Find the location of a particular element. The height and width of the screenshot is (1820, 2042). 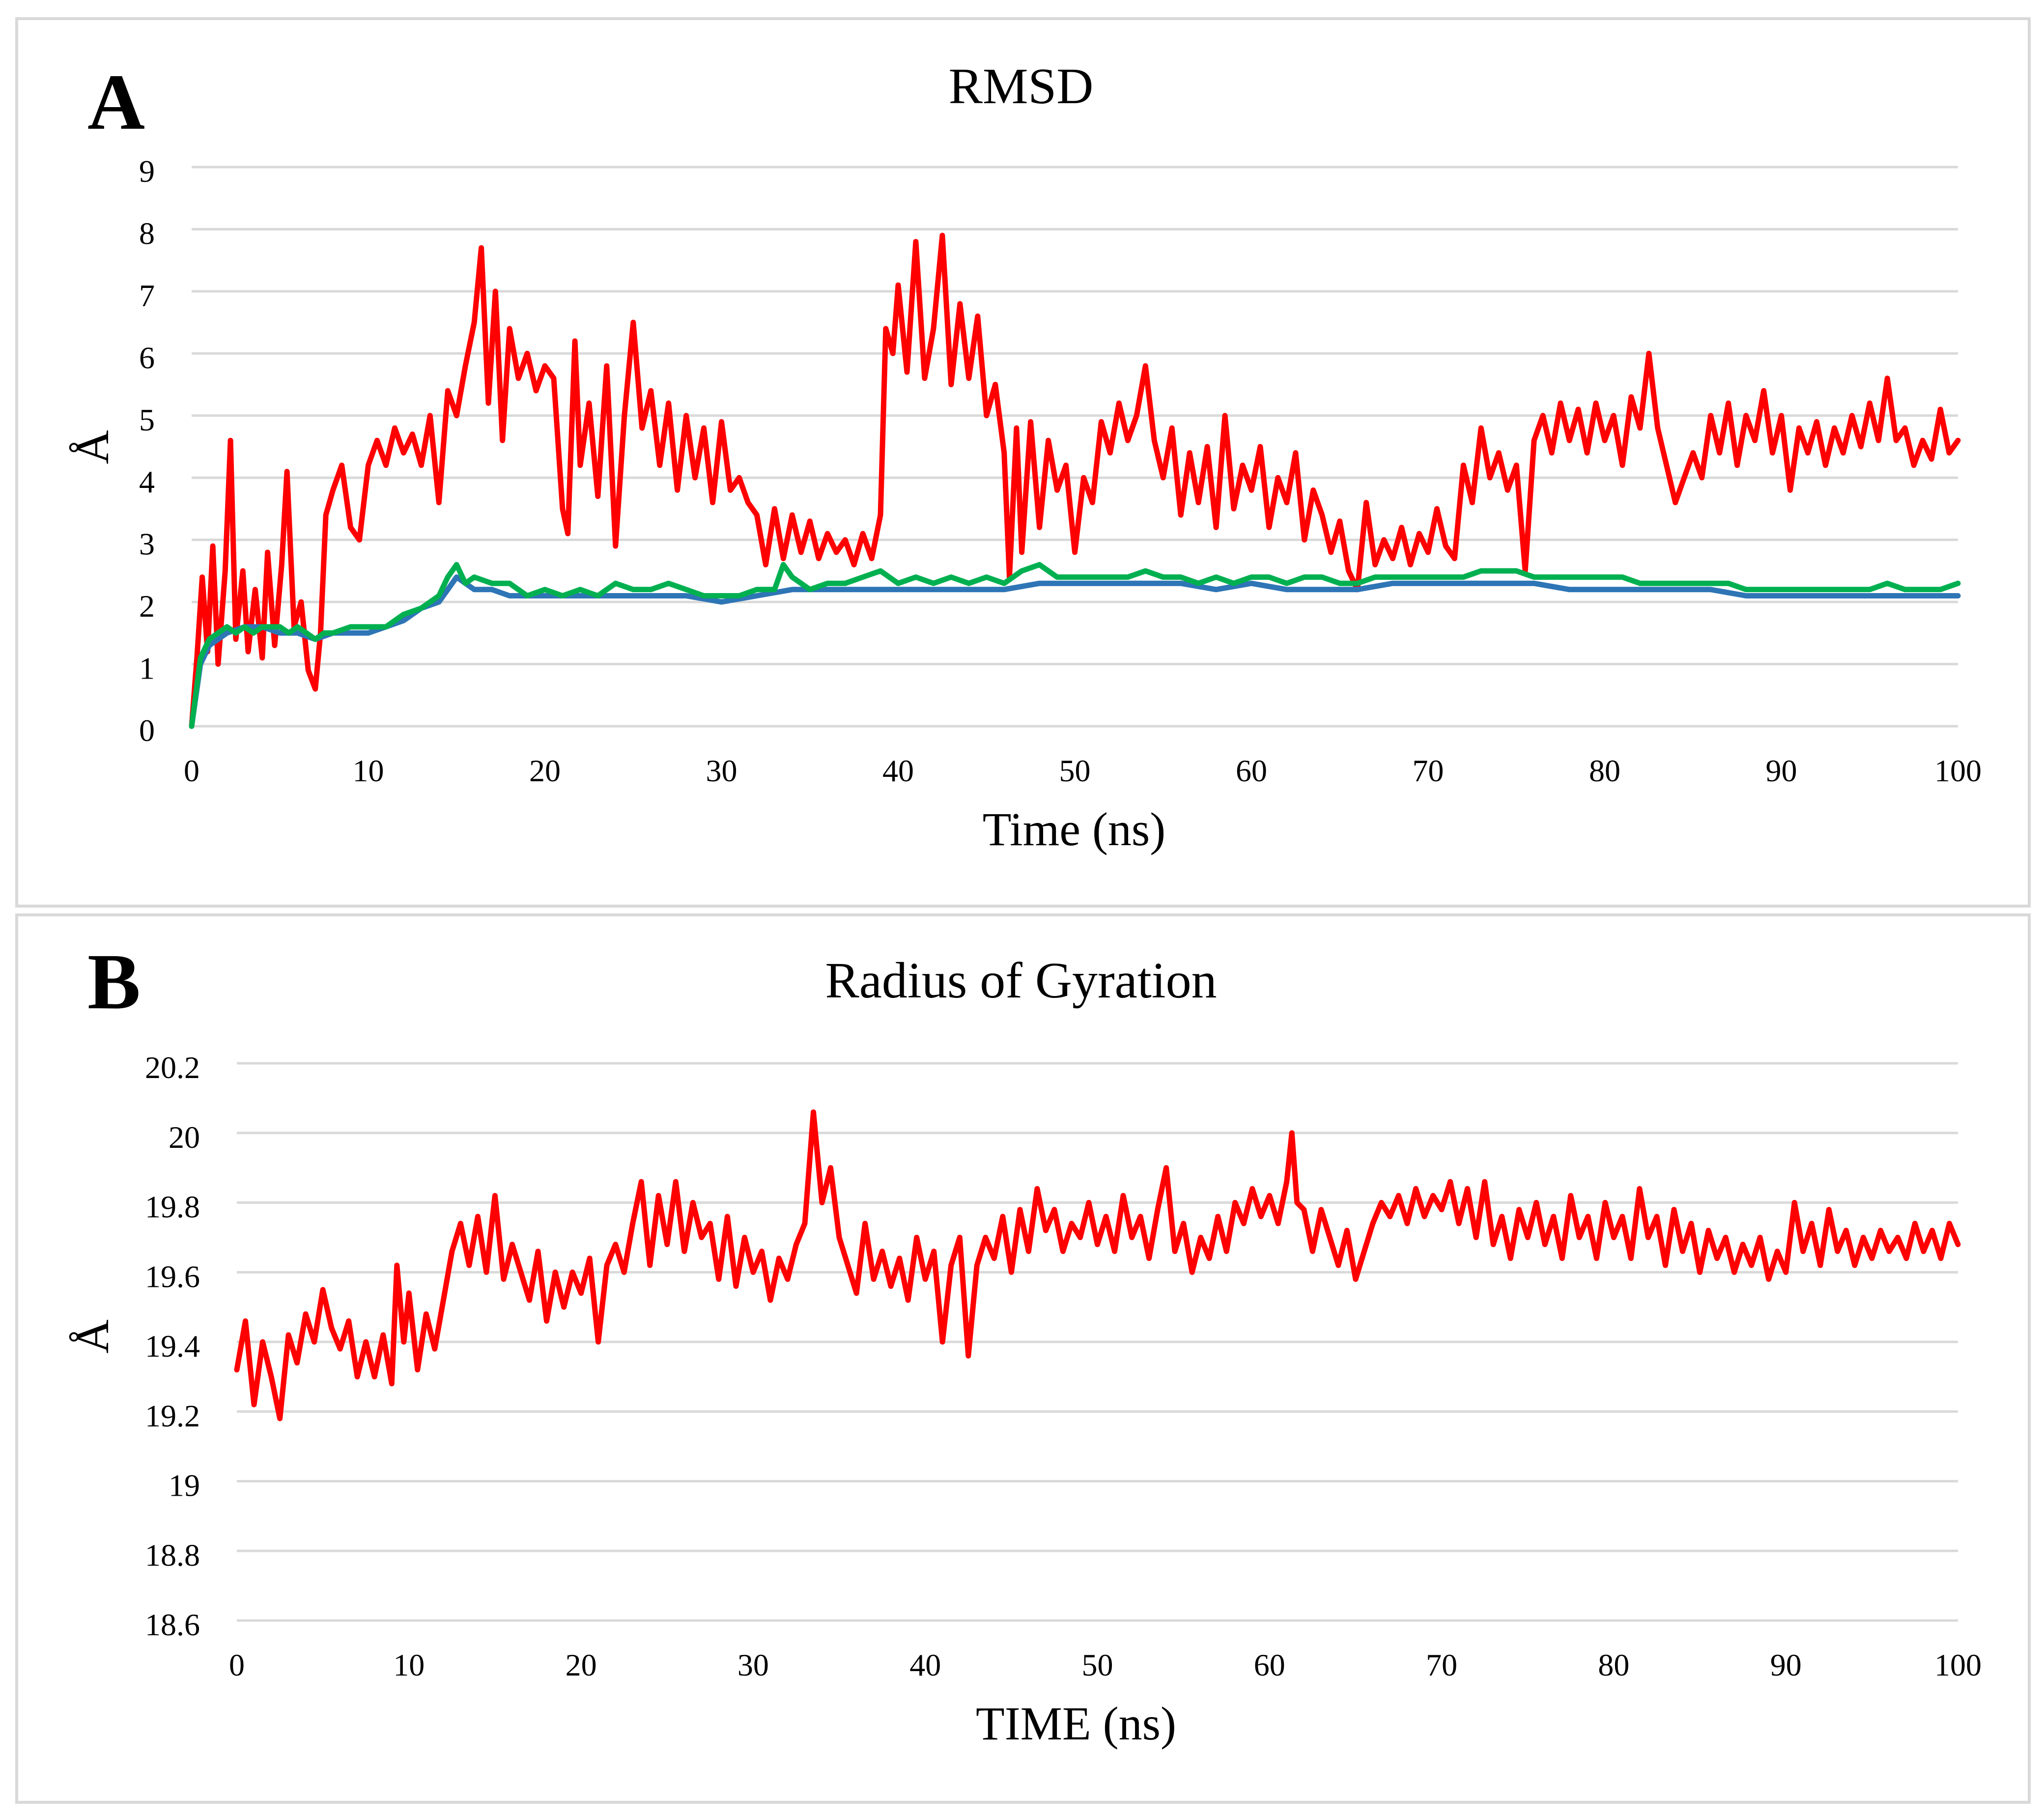

panel-b-series-red-line is located at coordinates (1097, 1265).